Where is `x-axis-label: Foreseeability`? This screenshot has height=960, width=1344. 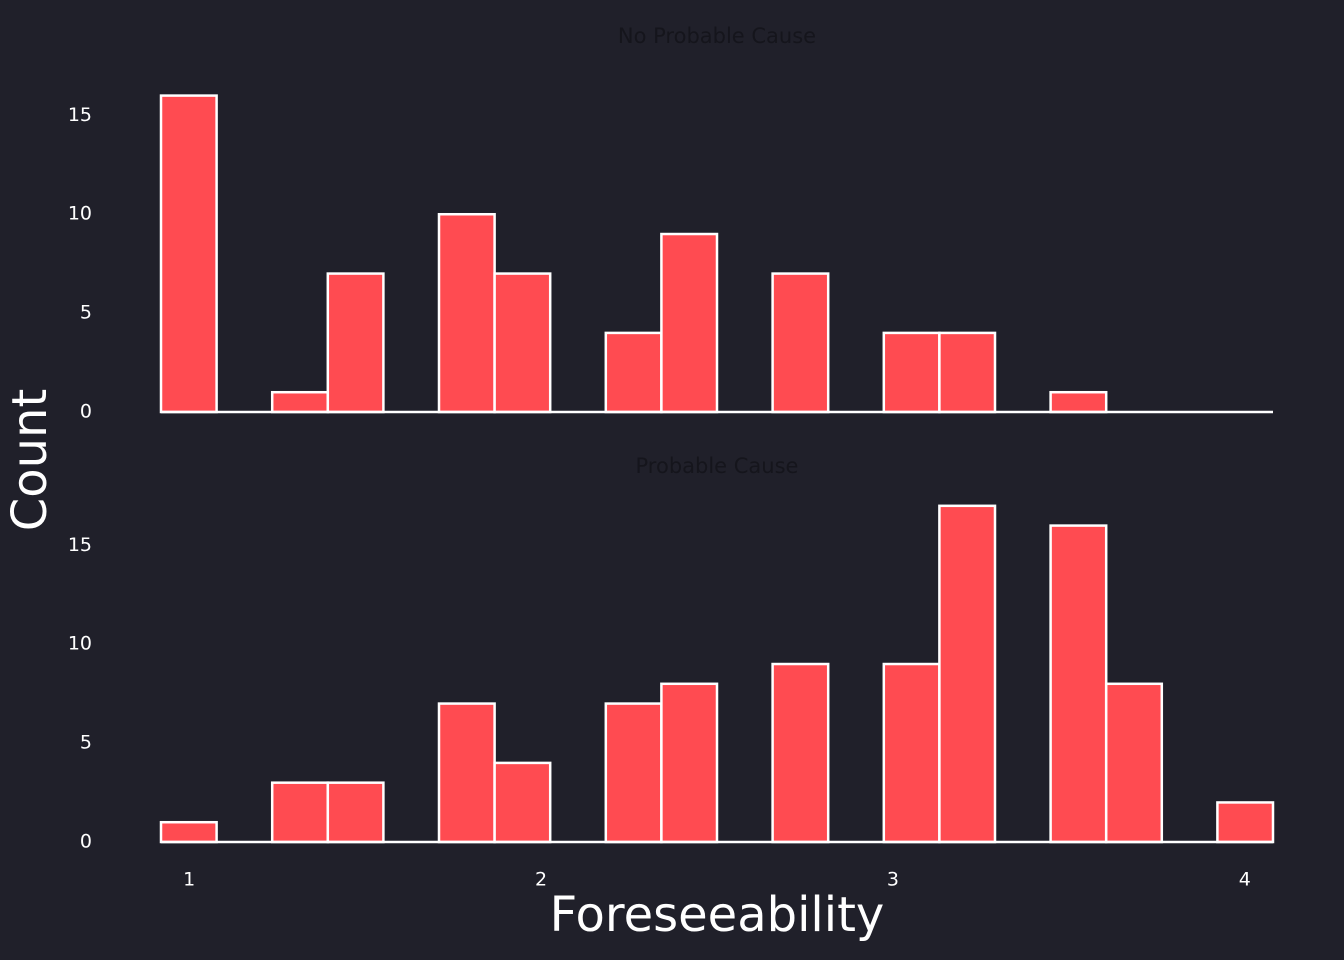 x-axis-label: Foreseeability is located at coordinates (717, 915).